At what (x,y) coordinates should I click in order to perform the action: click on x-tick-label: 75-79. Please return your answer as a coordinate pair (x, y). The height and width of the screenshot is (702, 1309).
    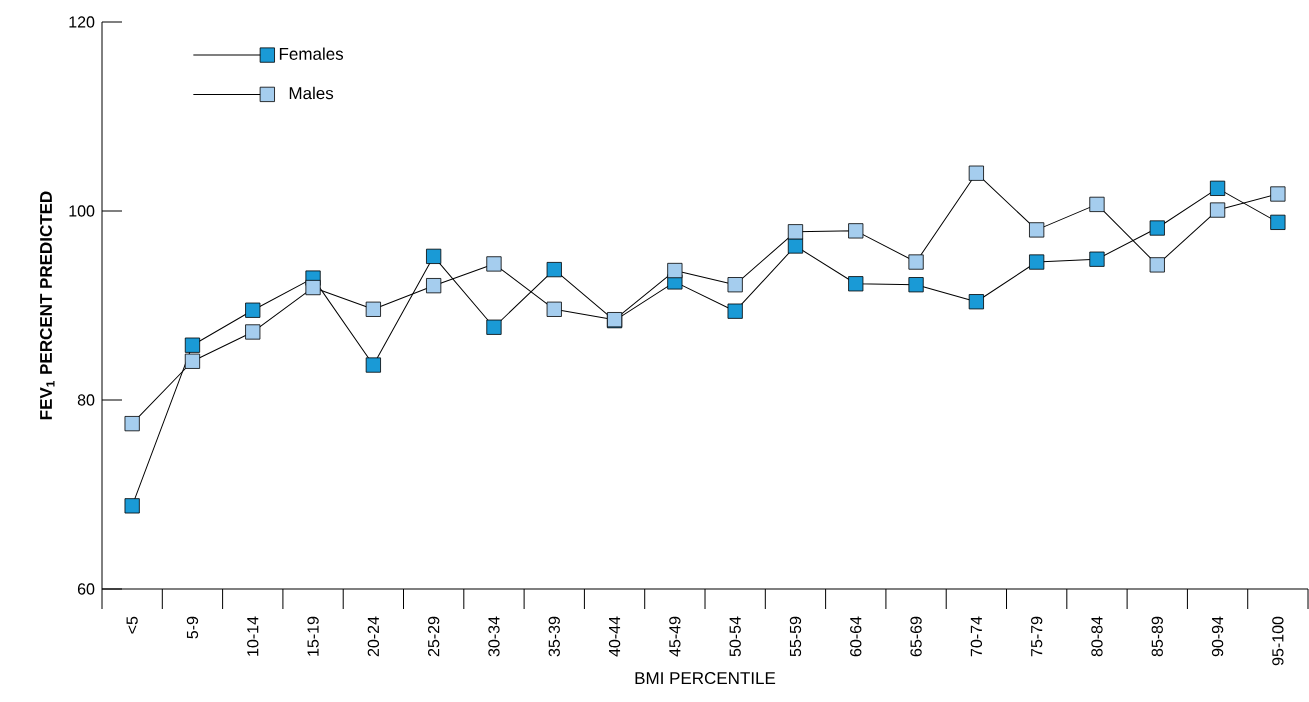
    Looking at the image, I should click on (1037, 636).